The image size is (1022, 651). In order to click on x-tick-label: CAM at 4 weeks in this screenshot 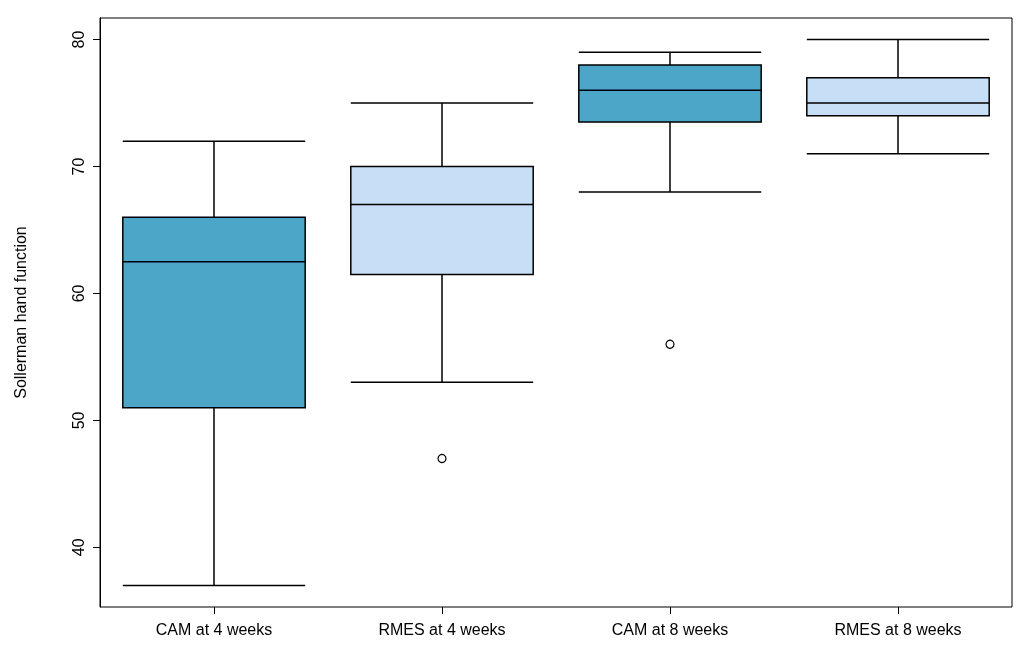, I will do `click(214, 629)`.